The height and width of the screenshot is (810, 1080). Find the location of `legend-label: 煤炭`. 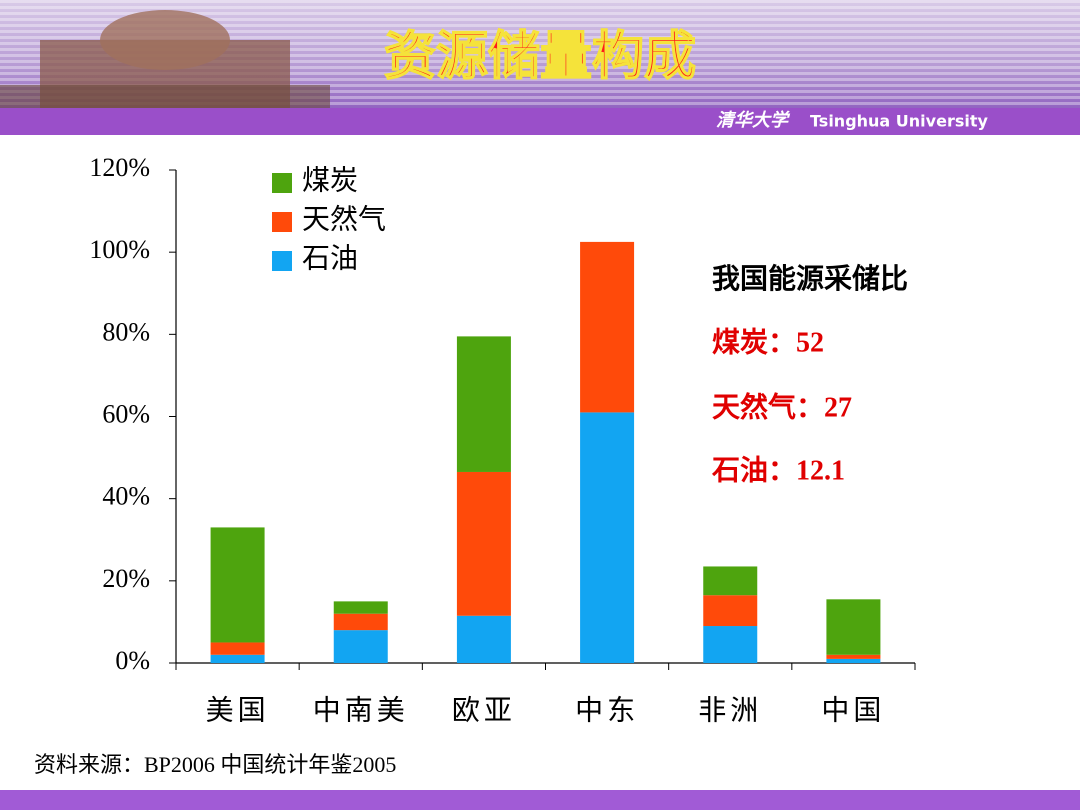

legend-label: 煤炭 is located at coordinates (330, 180).